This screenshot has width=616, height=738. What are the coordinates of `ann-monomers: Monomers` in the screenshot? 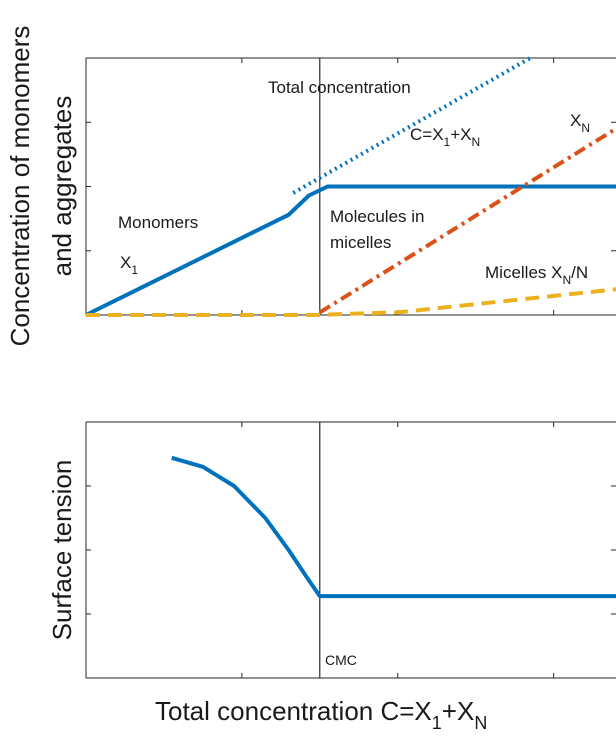 It's located at (158, 222).